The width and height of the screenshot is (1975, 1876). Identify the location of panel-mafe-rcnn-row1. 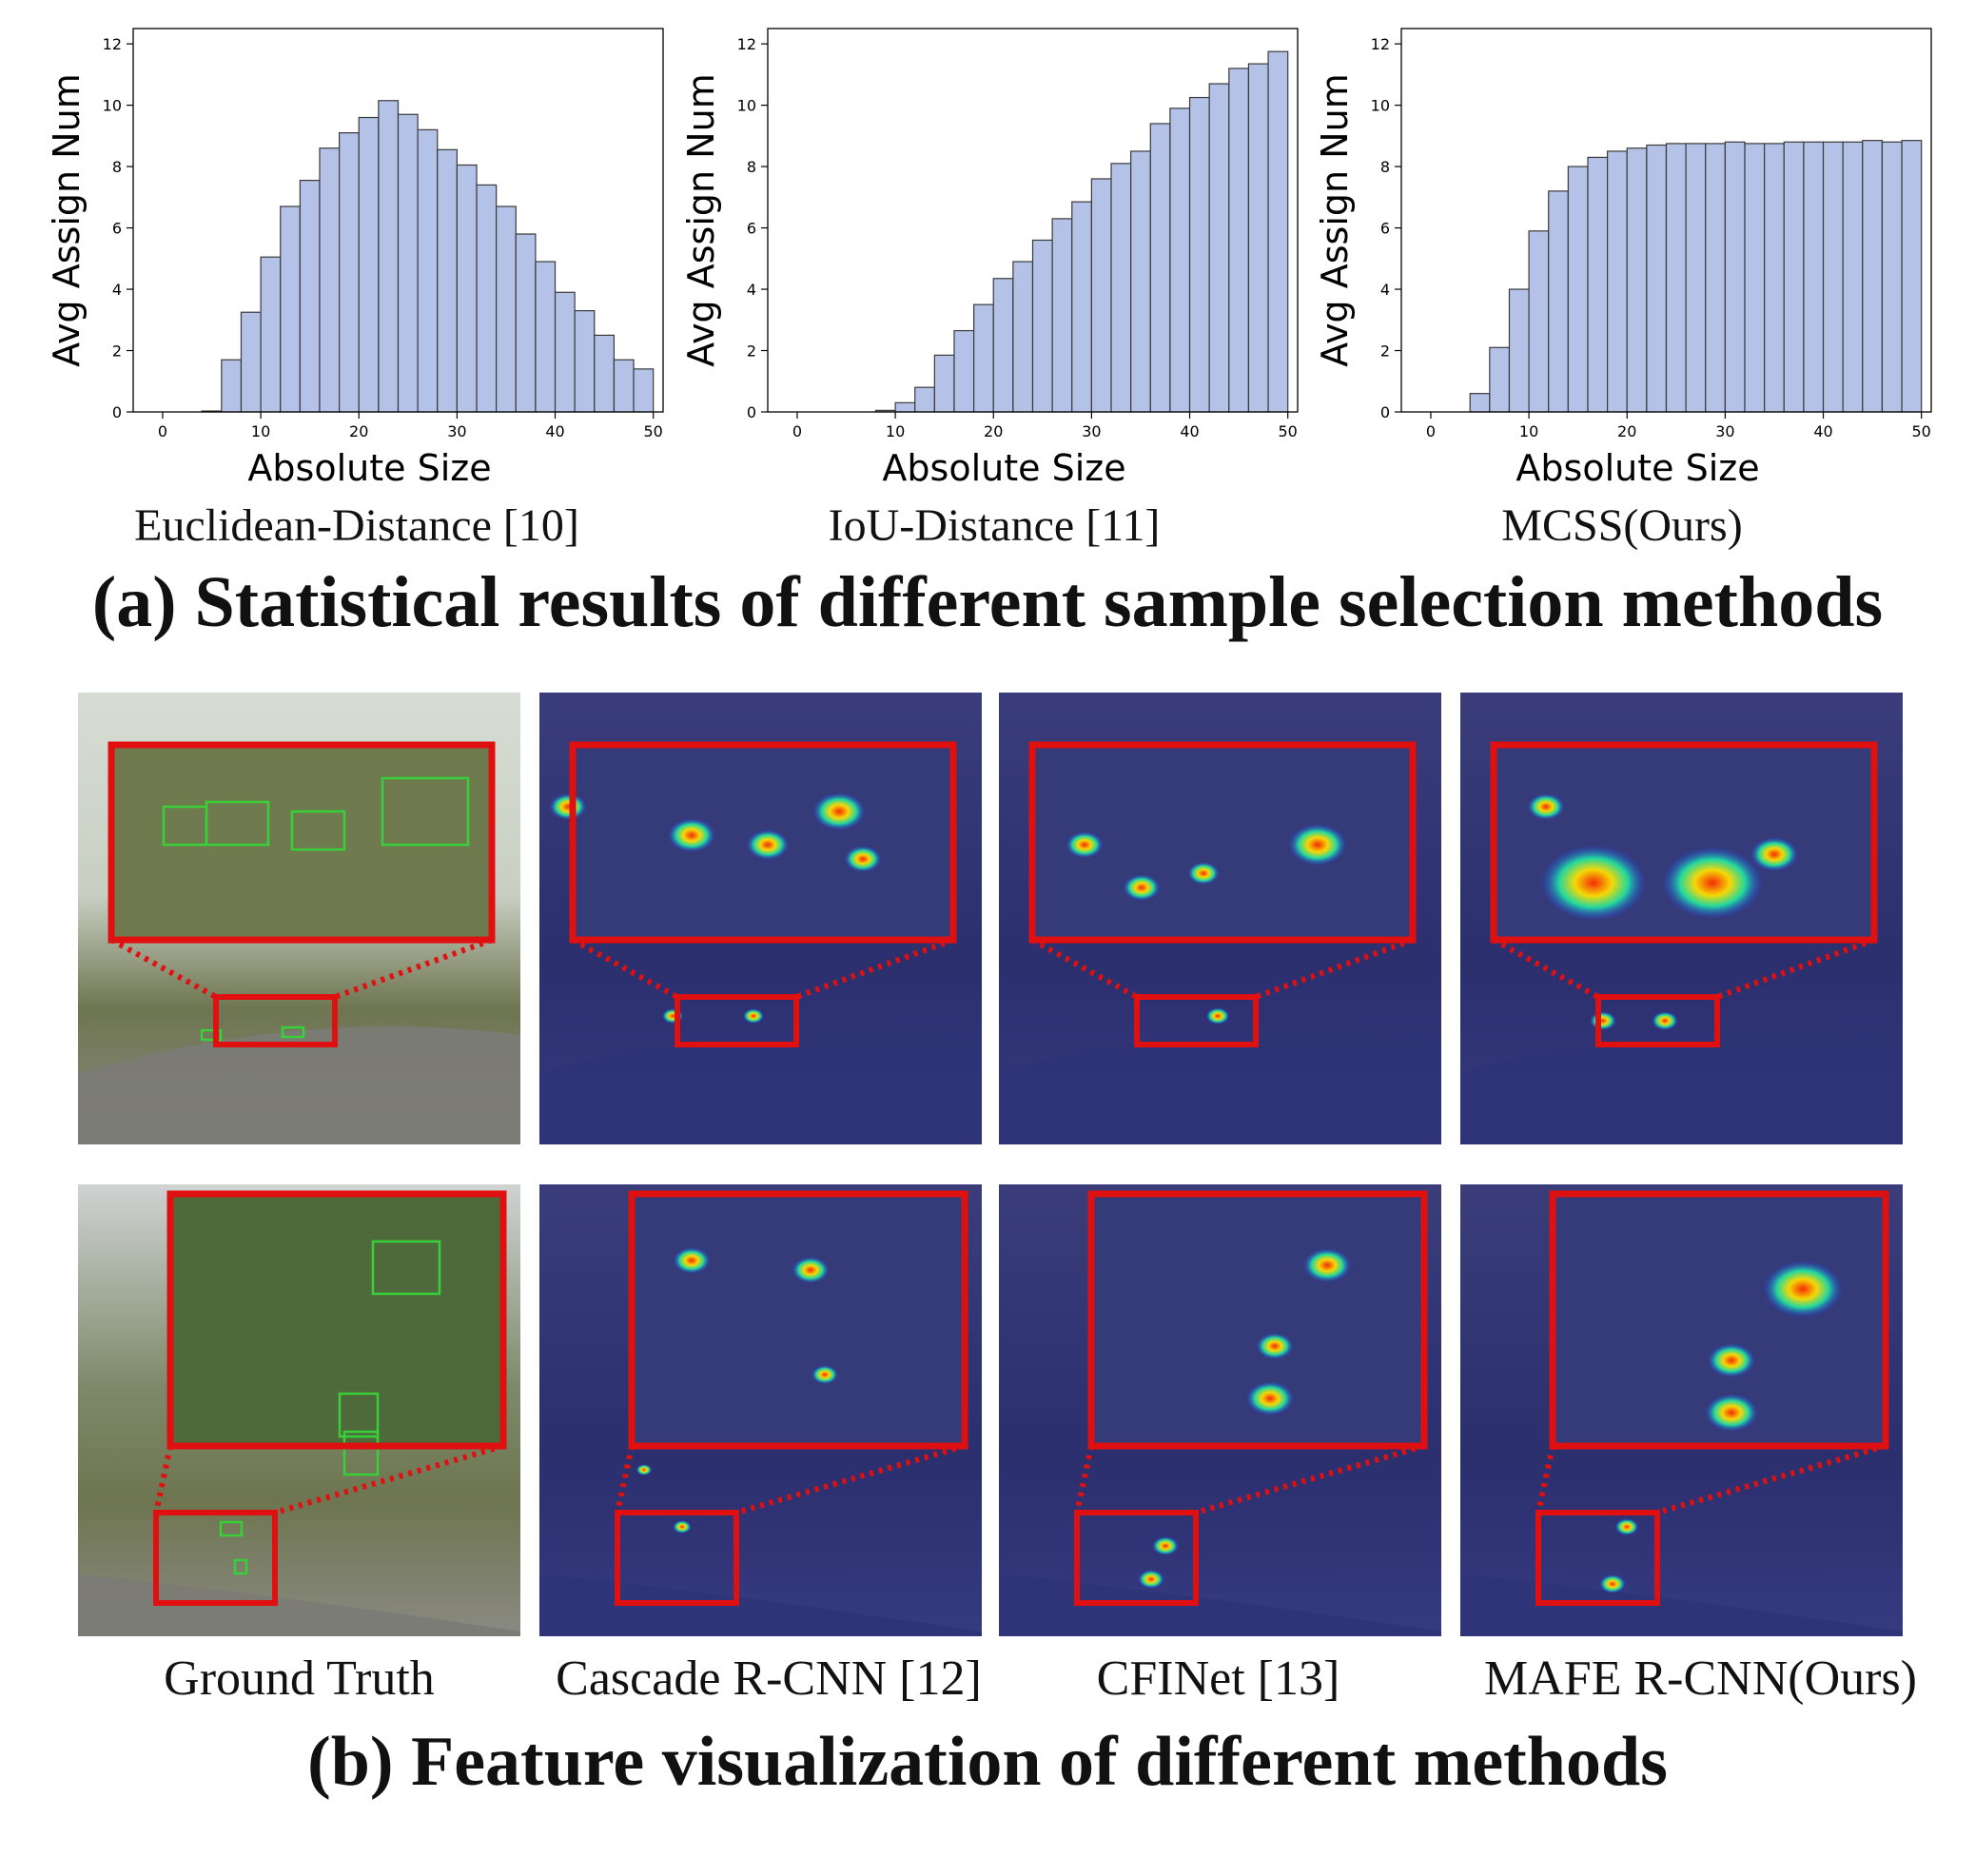
(1681, 918).